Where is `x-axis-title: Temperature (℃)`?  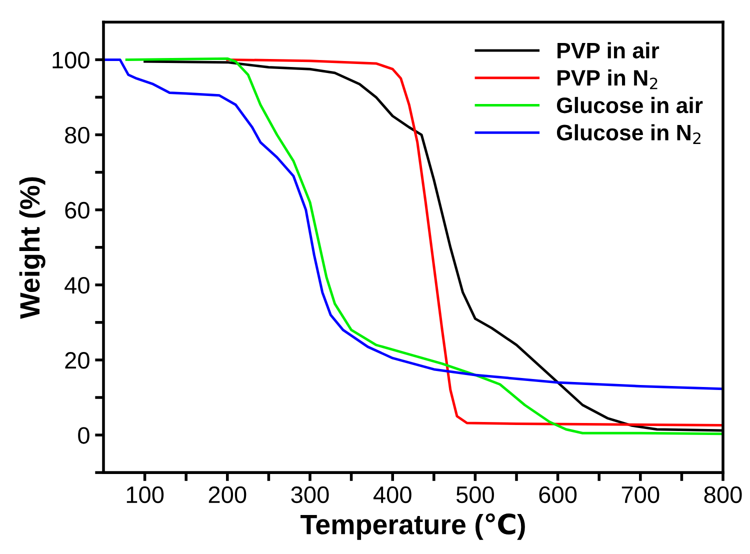 x-axis-title: Temperature (℃) is located at coordinates (412, 526).